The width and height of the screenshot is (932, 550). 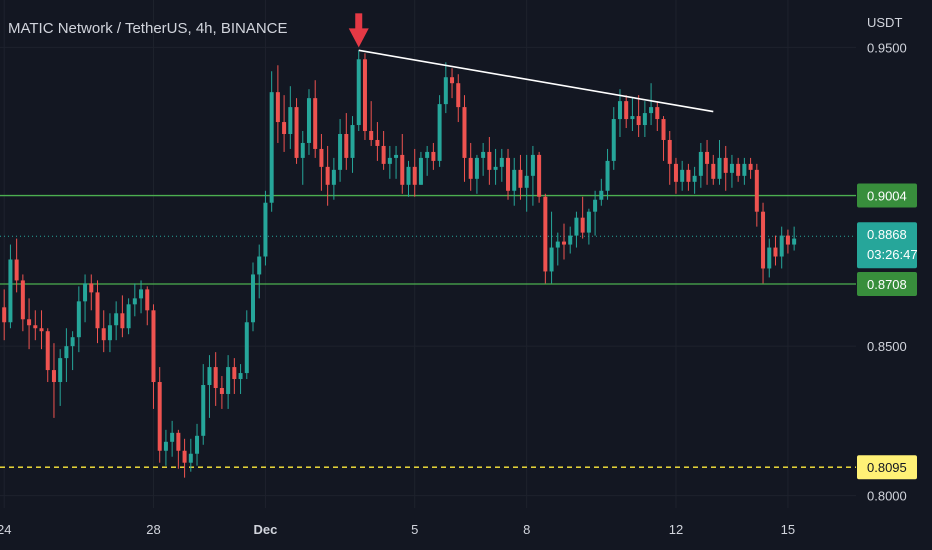 I want to click on down-arrow-icon, so click(x=358, y=38).